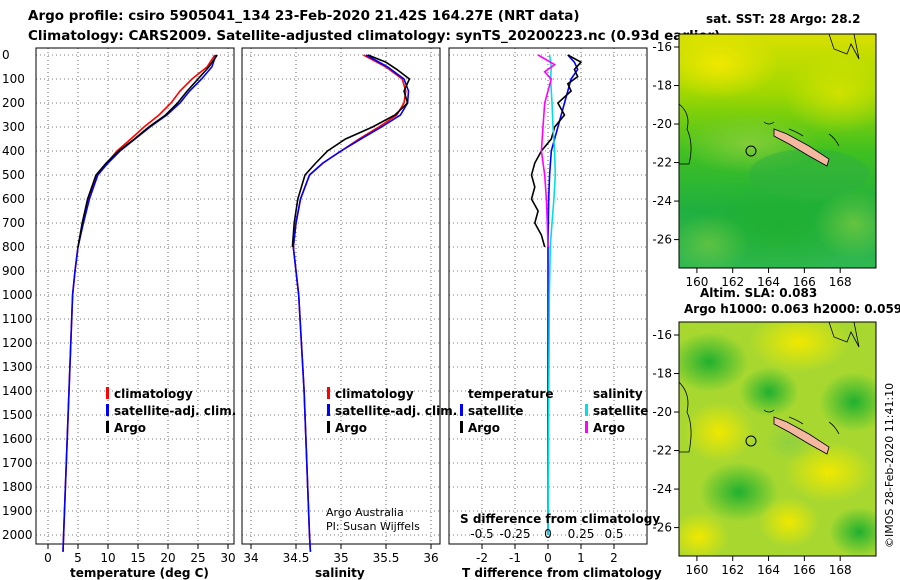 This screenshot has height=580, width=900. Describe the element at coordinates (17, 319) in the screenshot. I see `depth-tick-label: 1100` at that location.